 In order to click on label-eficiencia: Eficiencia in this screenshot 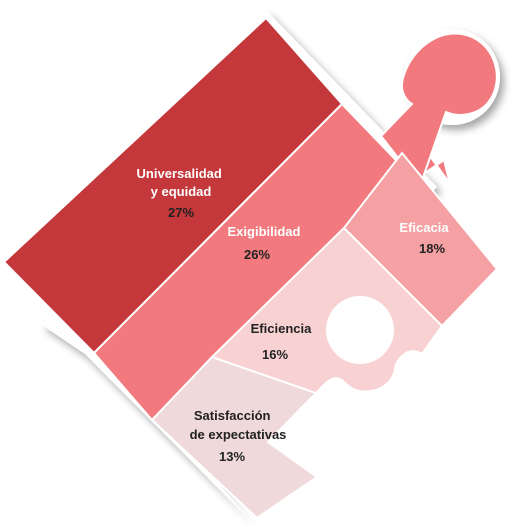, I will do `click(281, 328)`.